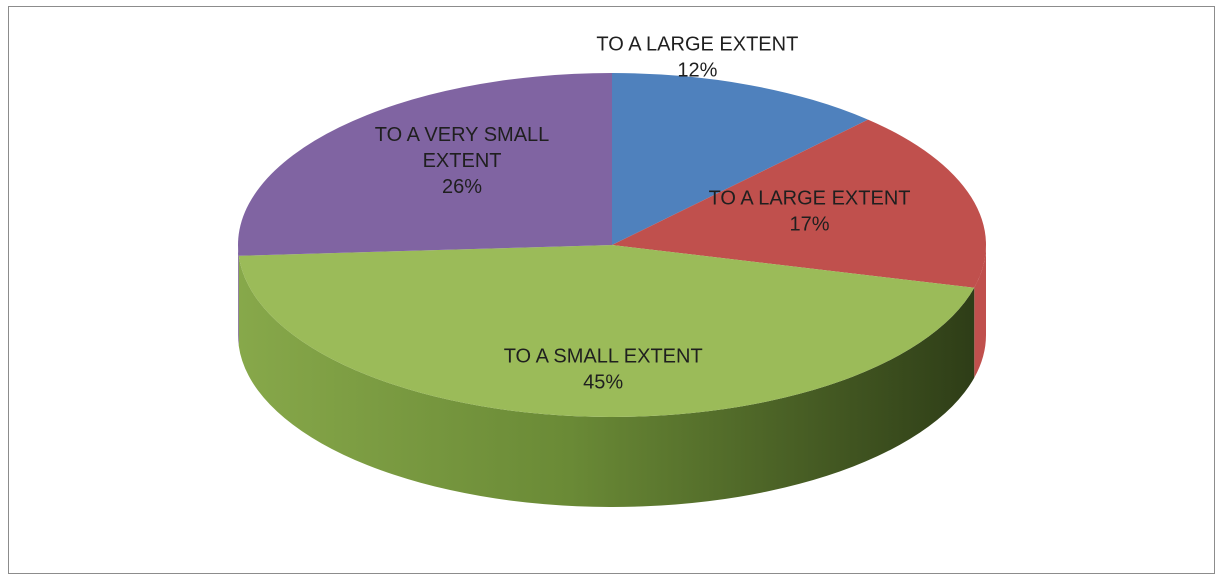 The image size is (1225, 580). What do you see at coordinates (603, 356) in the screenshot?
I see `slice-category-label: TO A SMALL EXTENT` at bounding box center [603, 356].